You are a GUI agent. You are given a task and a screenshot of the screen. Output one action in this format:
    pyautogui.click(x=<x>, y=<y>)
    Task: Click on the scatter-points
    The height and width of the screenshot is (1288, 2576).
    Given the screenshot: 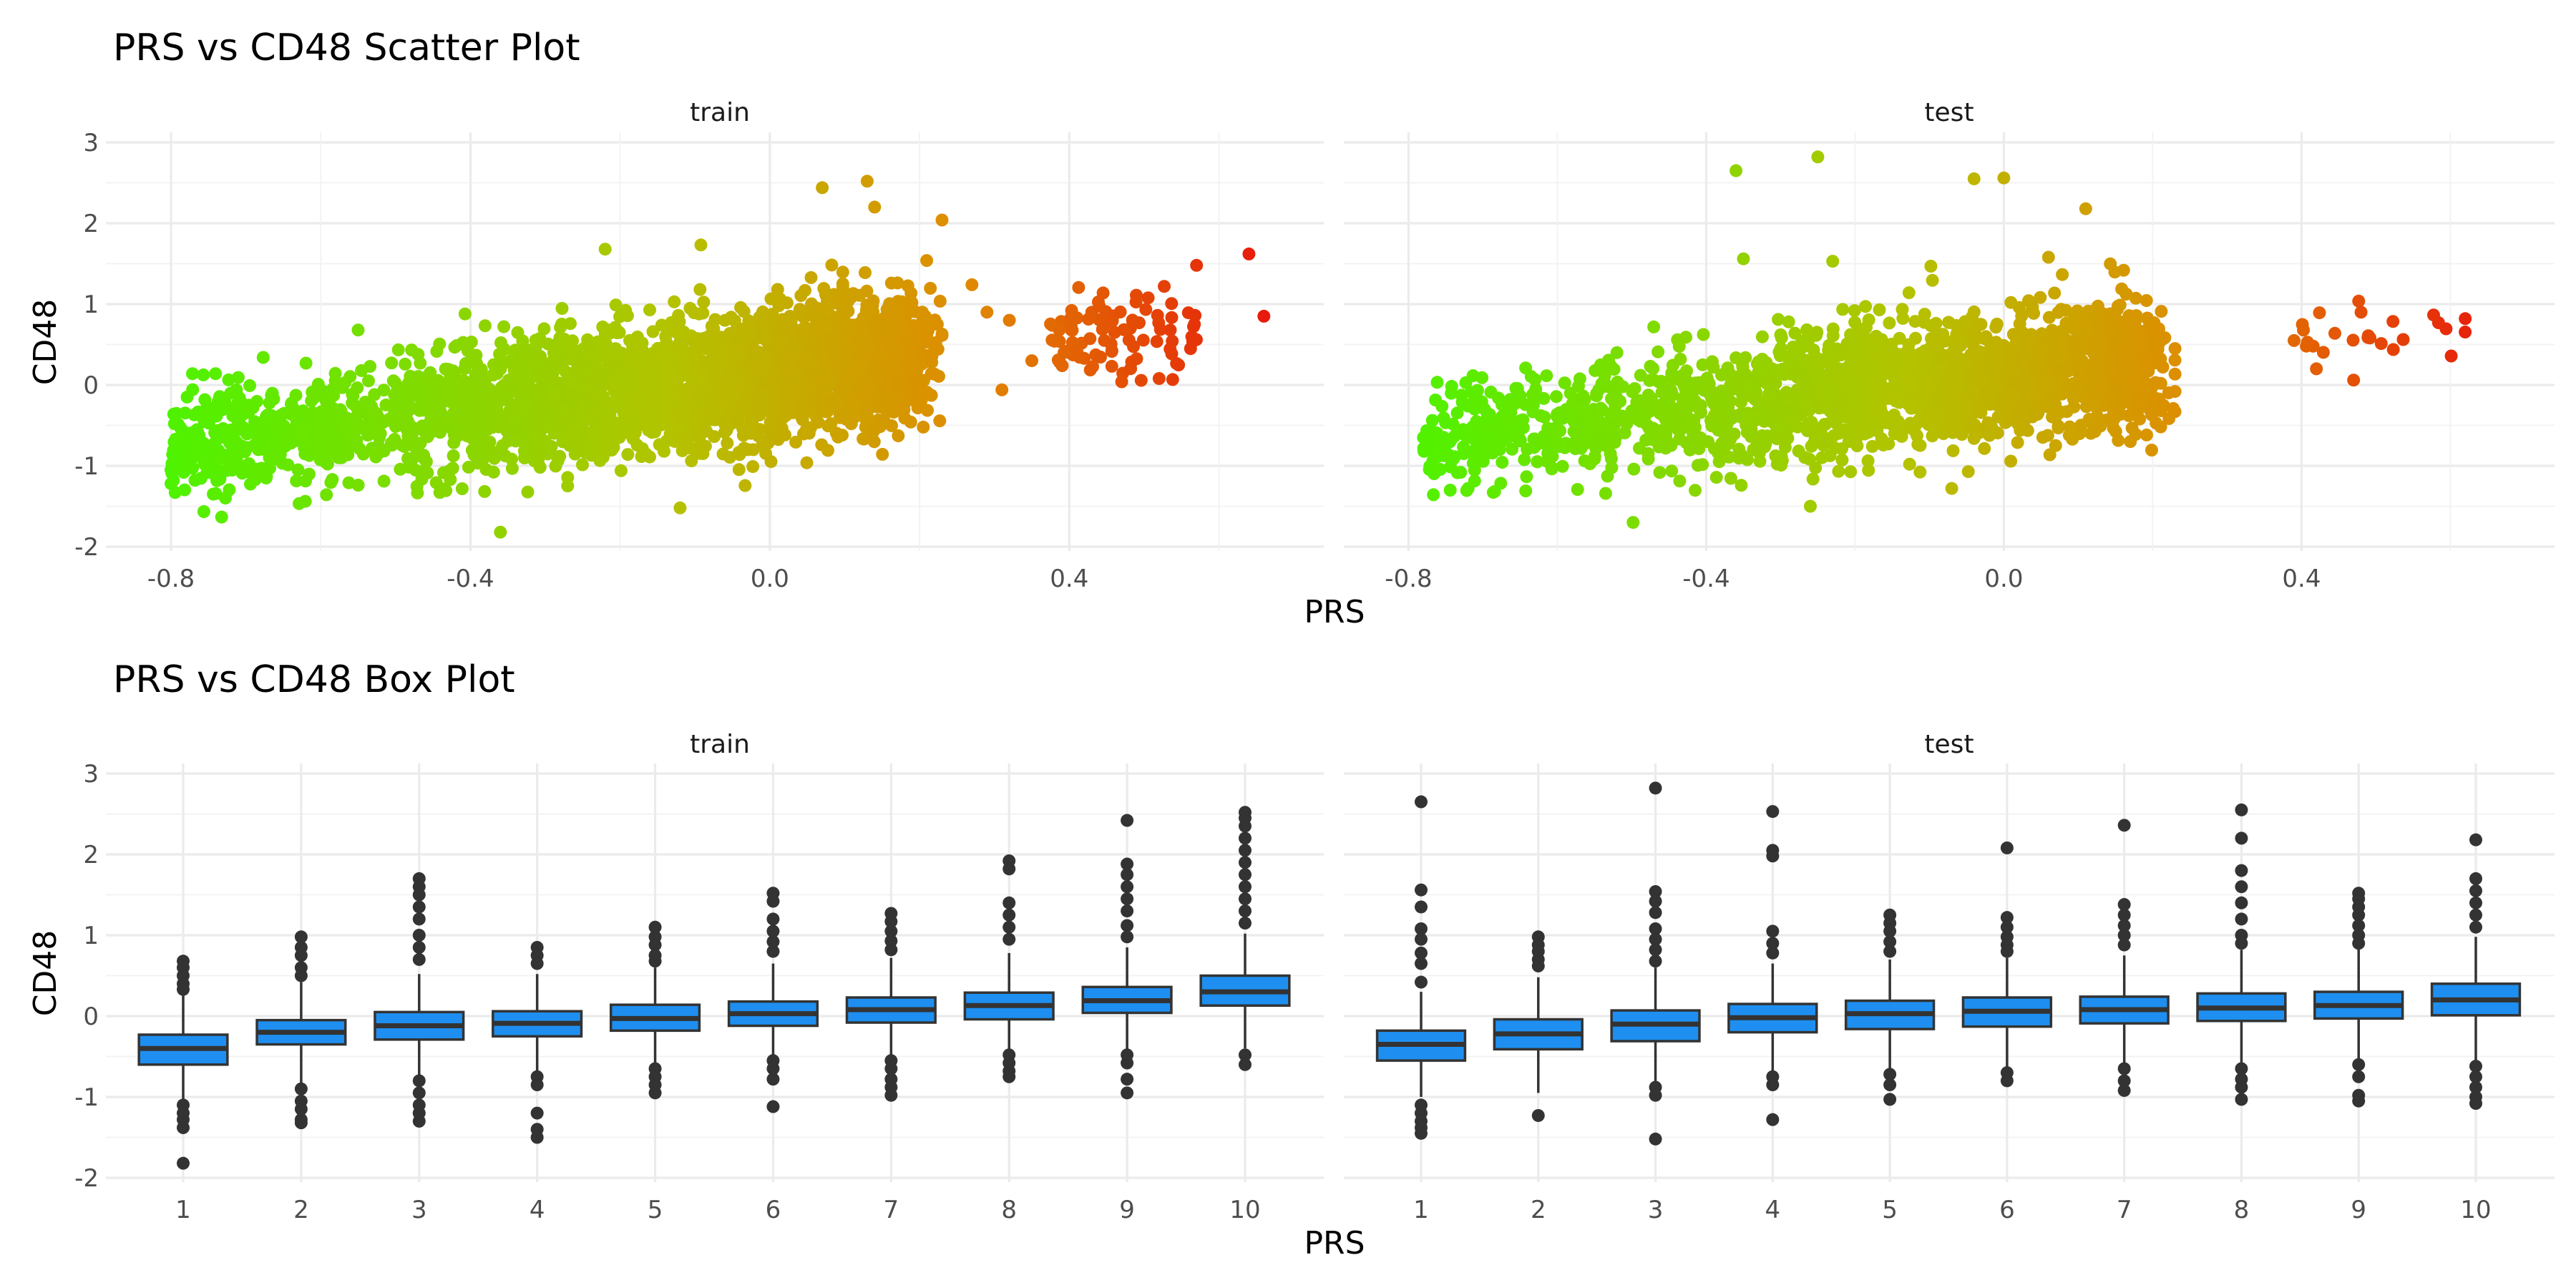 What is the action you would take?
    pyautogui.click(x=1944, y=340)
    